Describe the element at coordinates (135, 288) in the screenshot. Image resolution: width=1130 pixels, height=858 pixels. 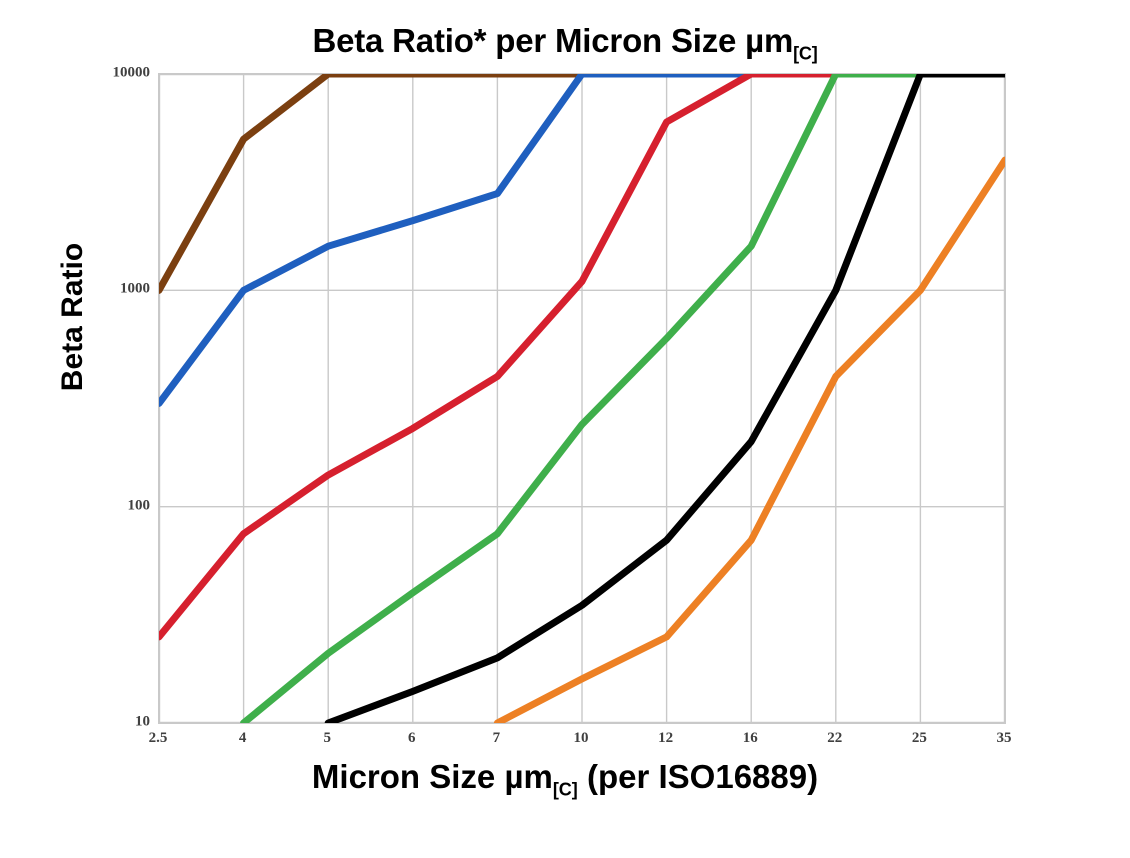
I see `y-axis-tick-label: 1000` at that location.